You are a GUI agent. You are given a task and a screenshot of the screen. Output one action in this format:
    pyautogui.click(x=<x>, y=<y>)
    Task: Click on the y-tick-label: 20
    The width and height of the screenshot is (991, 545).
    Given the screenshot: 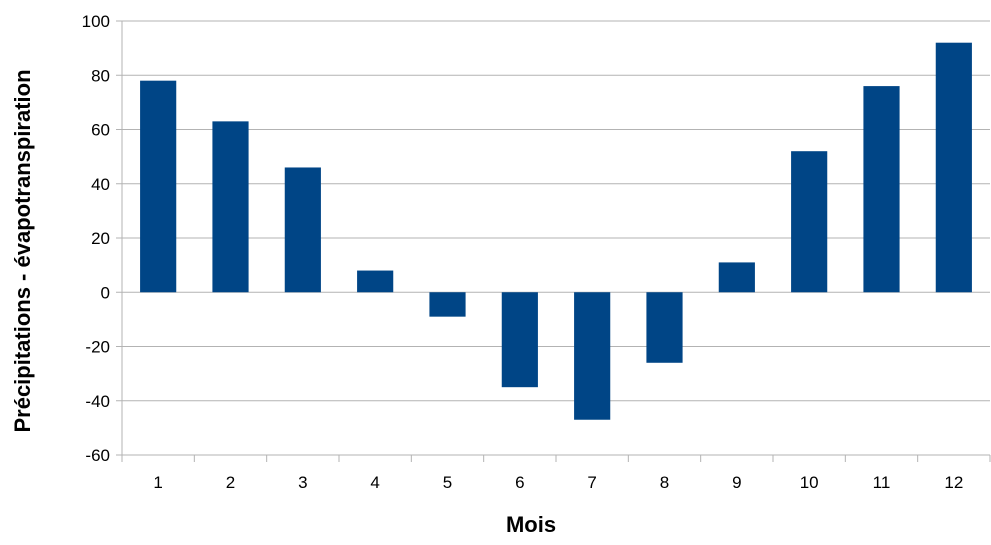 What is the action you would take?
    pyautogui.click(x=100, y=238)
    